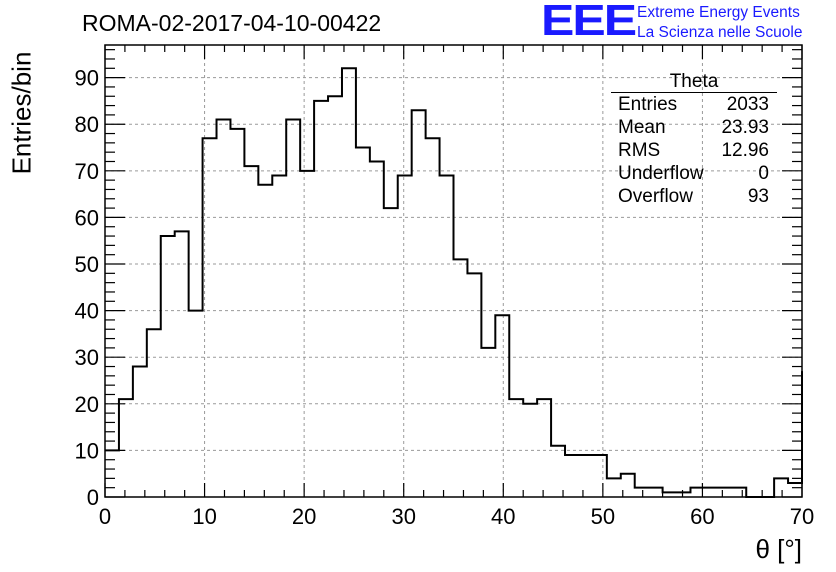 This screenshot has width=836, height=572. Describe the element at coordinates (702, 516) in the screenshot. I see `x-tick-label: 60` at that location.